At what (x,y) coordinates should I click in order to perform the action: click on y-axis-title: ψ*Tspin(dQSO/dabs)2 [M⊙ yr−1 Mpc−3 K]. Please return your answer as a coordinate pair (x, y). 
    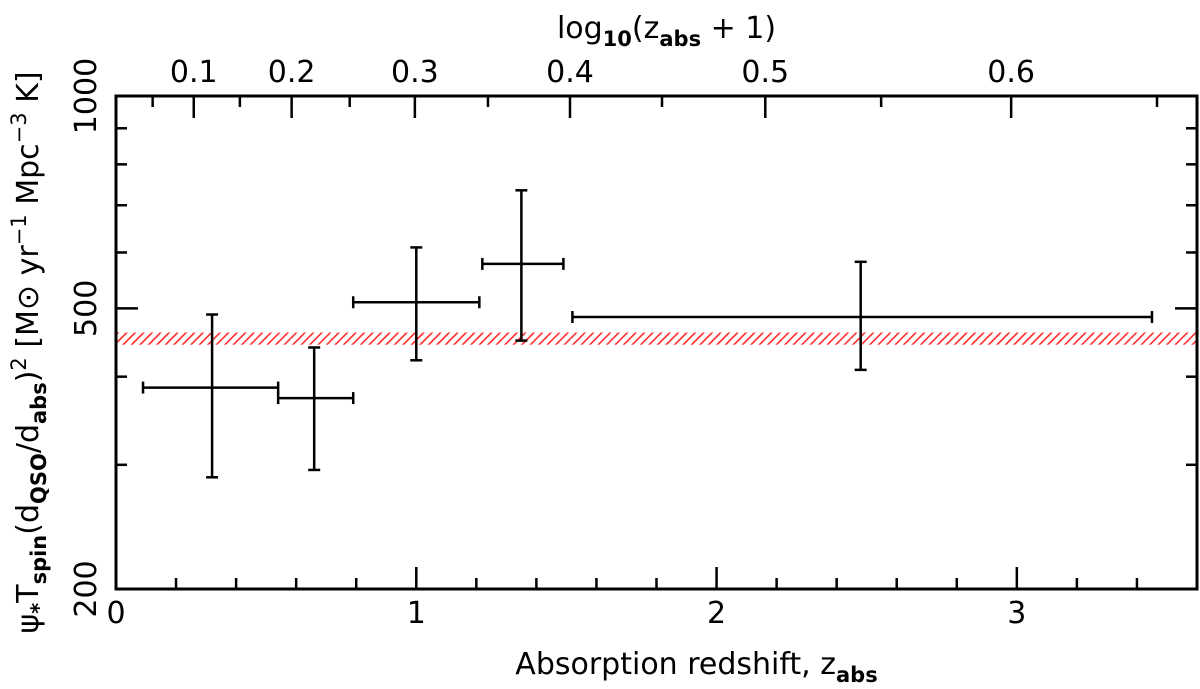
    Looking at the image, I should click on (29, 352).